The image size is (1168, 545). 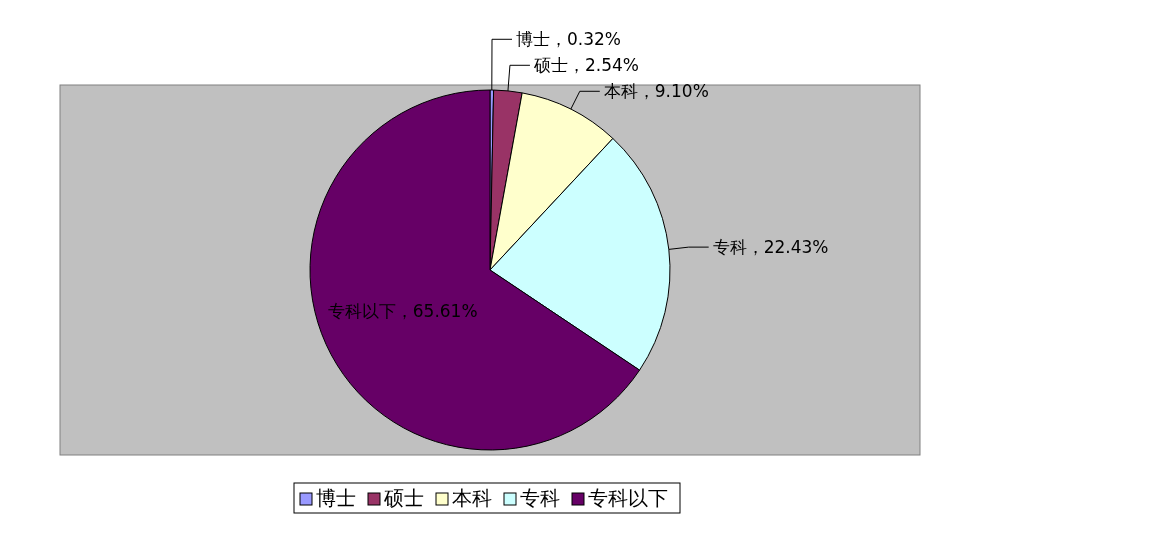 What do you see at coordinates (770, 247) in the screenshot?
I see `data-label: 专科，22.43%` at bounding box center [770, 247].